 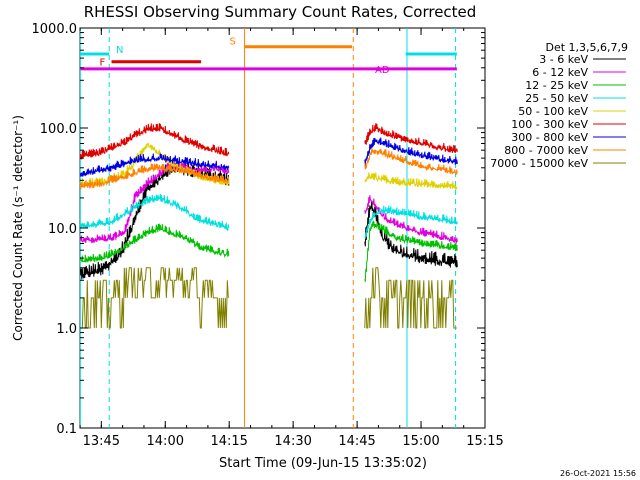 What do you see at coordinates (411, 181) in the screenshot?
I see `series-line-50-100-kev` at bounding box center [411, 181].